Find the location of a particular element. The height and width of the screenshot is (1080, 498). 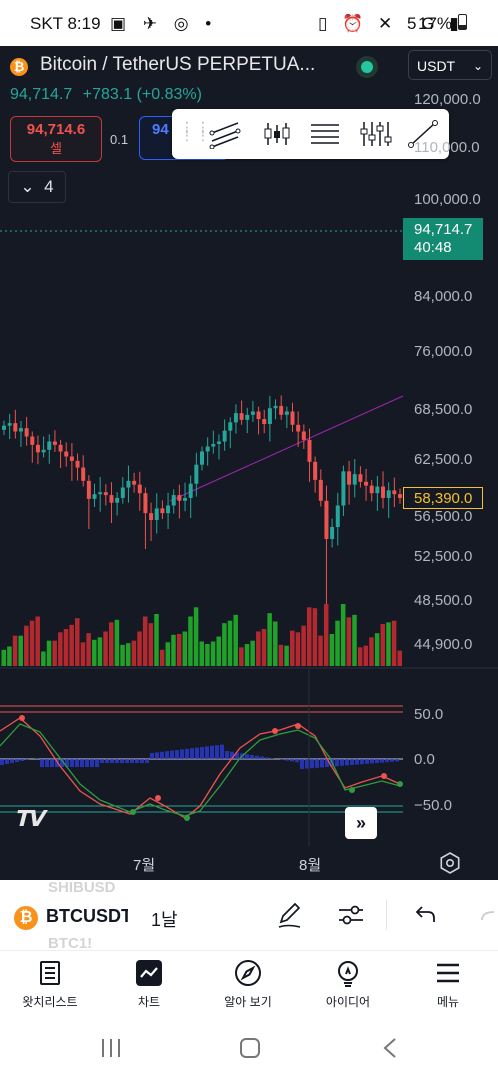

drawing-toolbar: ⋮⋮ ⋮⋮ is located at coordinates (310, 134).